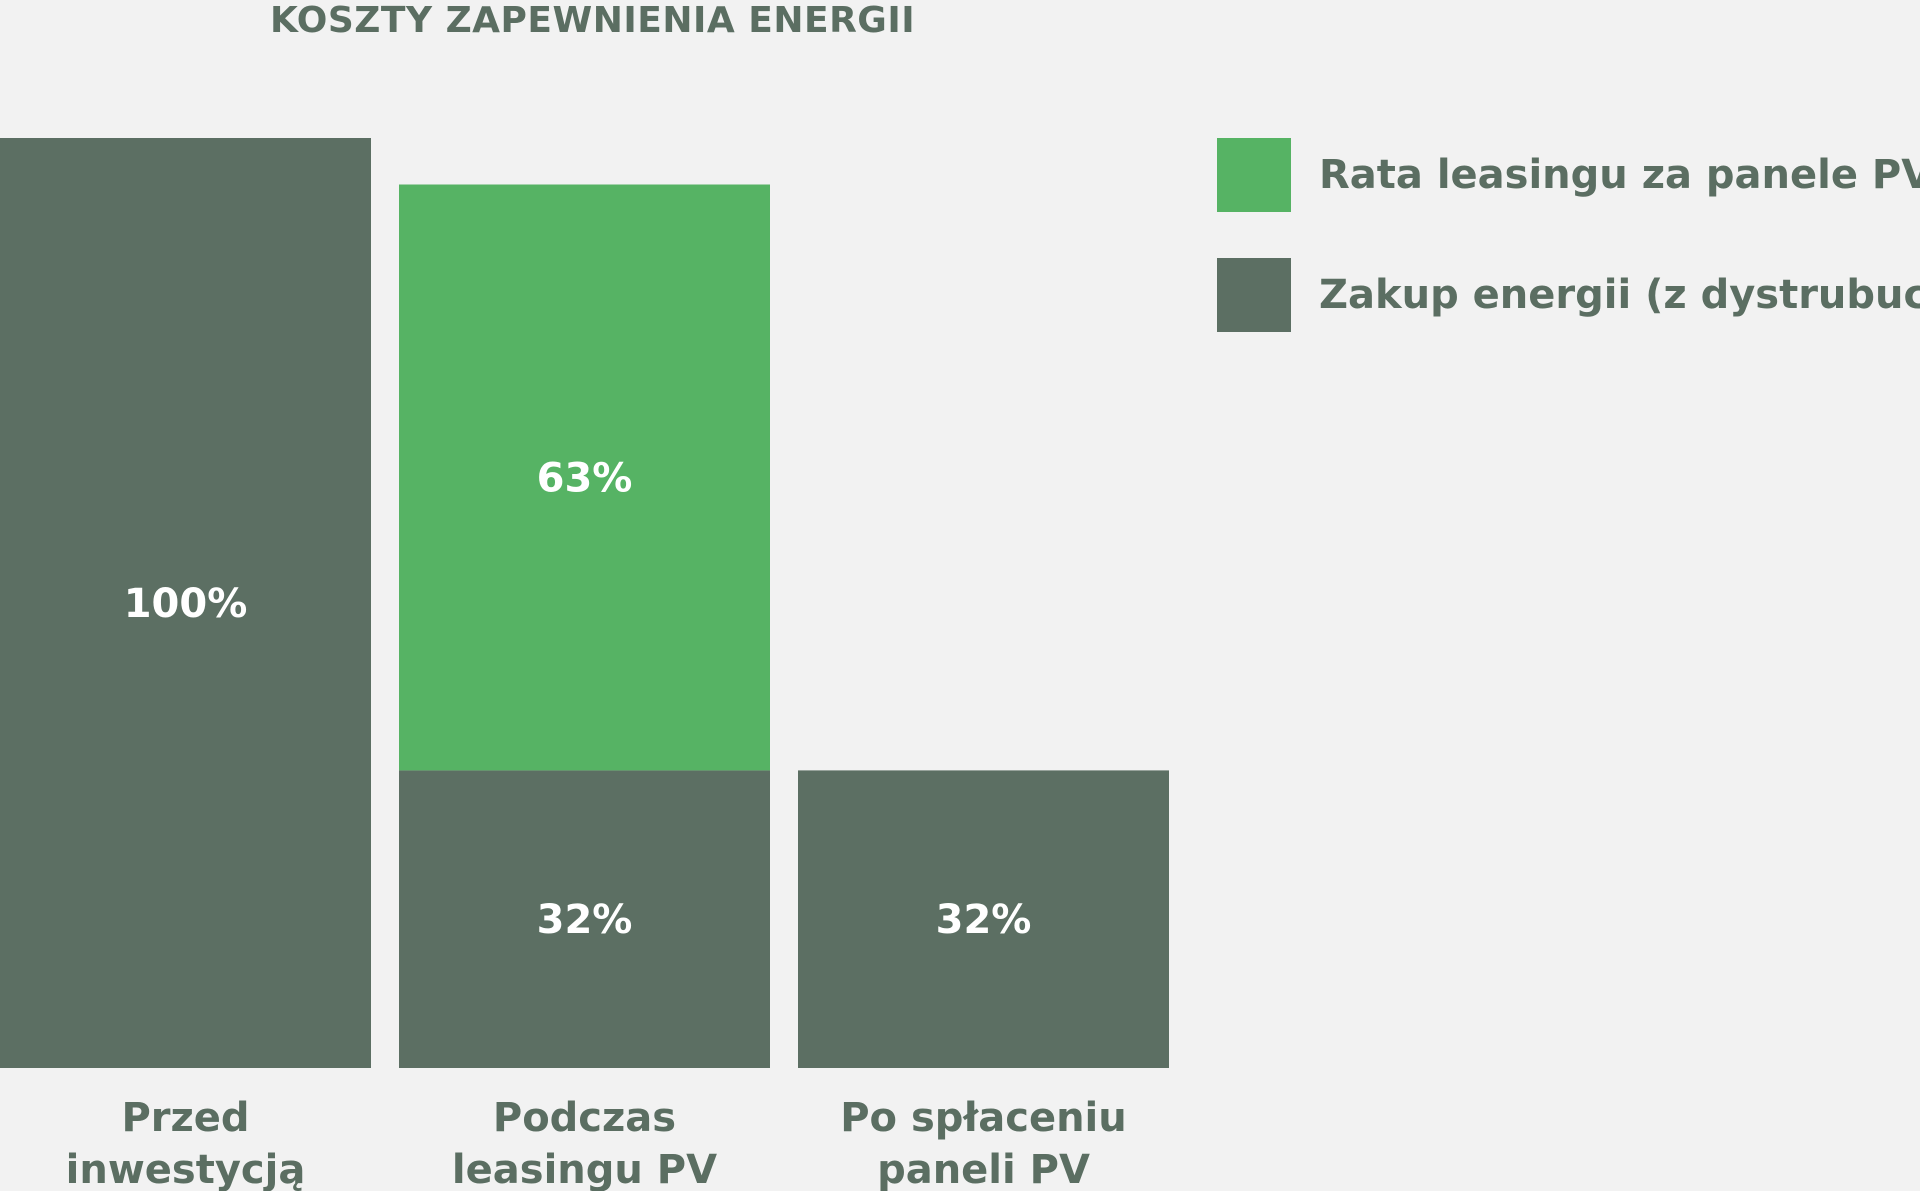  Describe the element at coordinates (1254, 295) in the screenshot. I see `legend-swatch-energy` at that location.